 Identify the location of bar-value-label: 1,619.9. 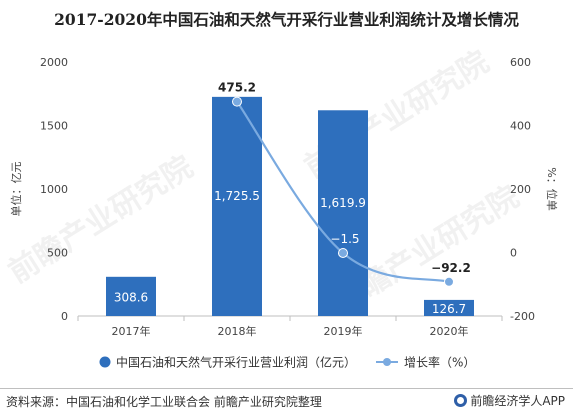
(343, 203).